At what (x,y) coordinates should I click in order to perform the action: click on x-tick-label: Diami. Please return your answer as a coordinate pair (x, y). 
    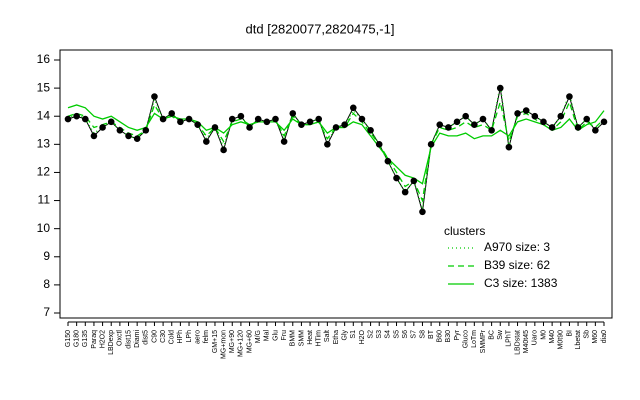
    Looking at the image, I should click on (137, 339).